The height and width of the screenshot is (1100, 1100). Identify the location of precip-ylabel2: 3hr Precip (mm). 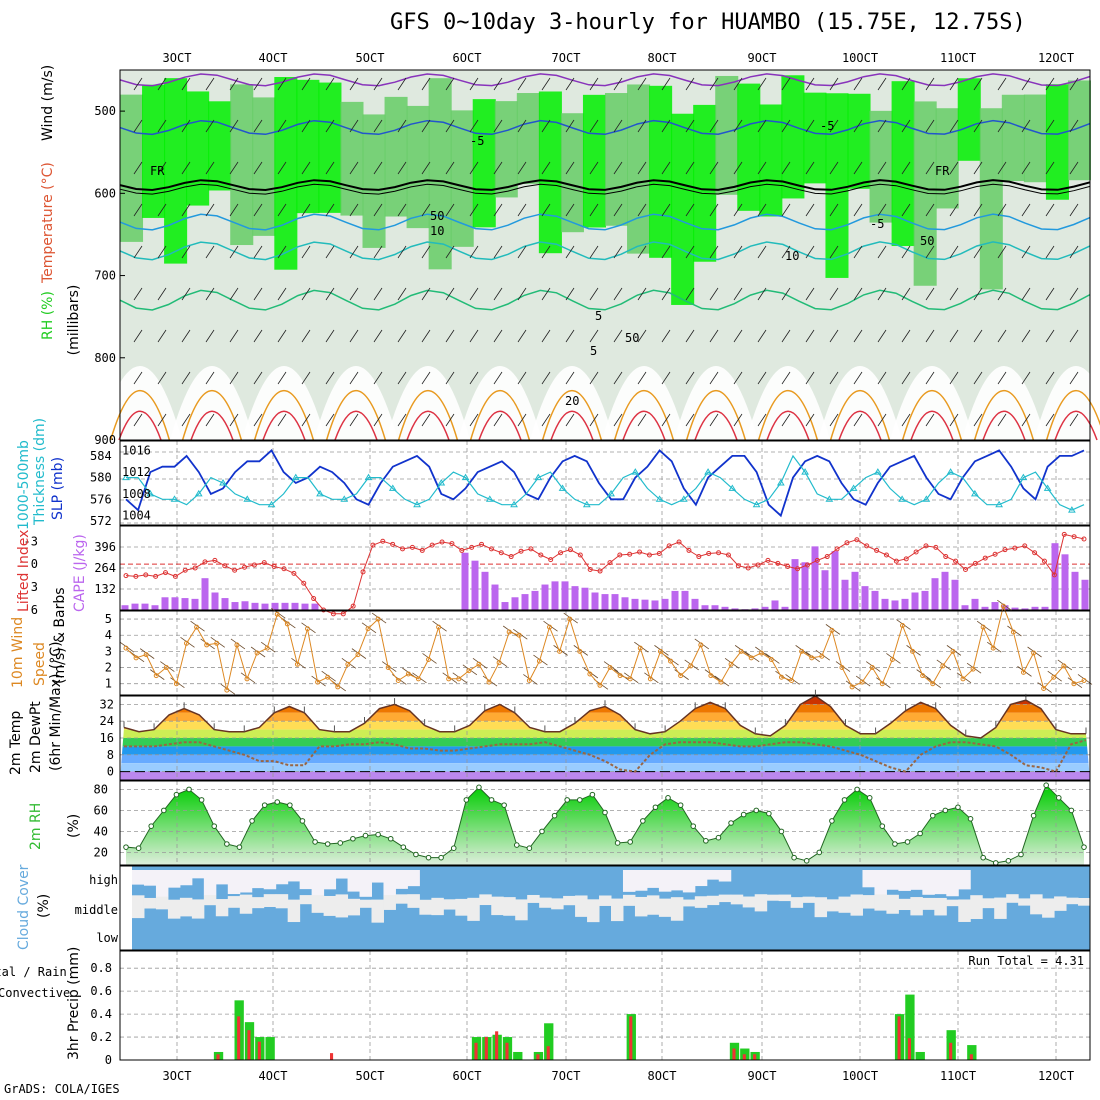
(74, 1003).